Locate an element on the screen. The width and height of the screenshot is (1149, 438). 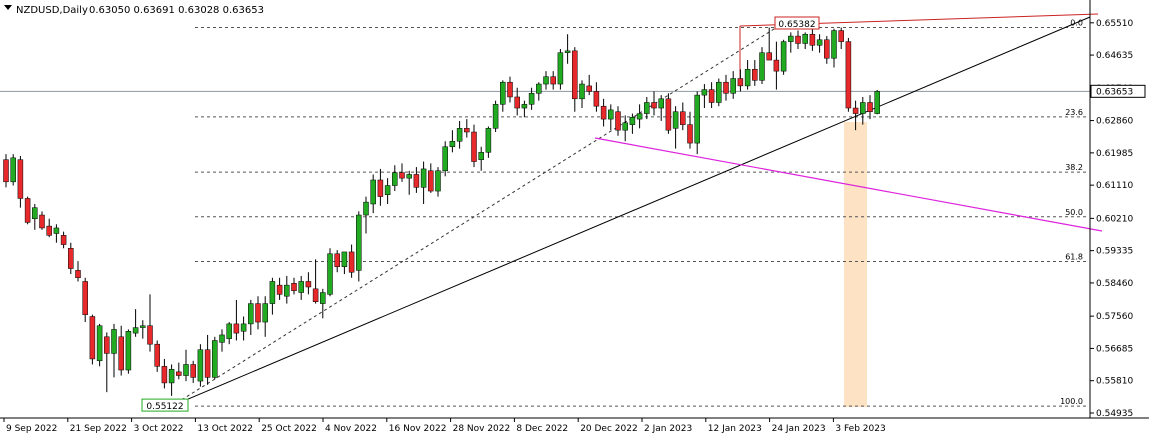
high-price-label: 0.65382 is located at coordinates (796, 25).